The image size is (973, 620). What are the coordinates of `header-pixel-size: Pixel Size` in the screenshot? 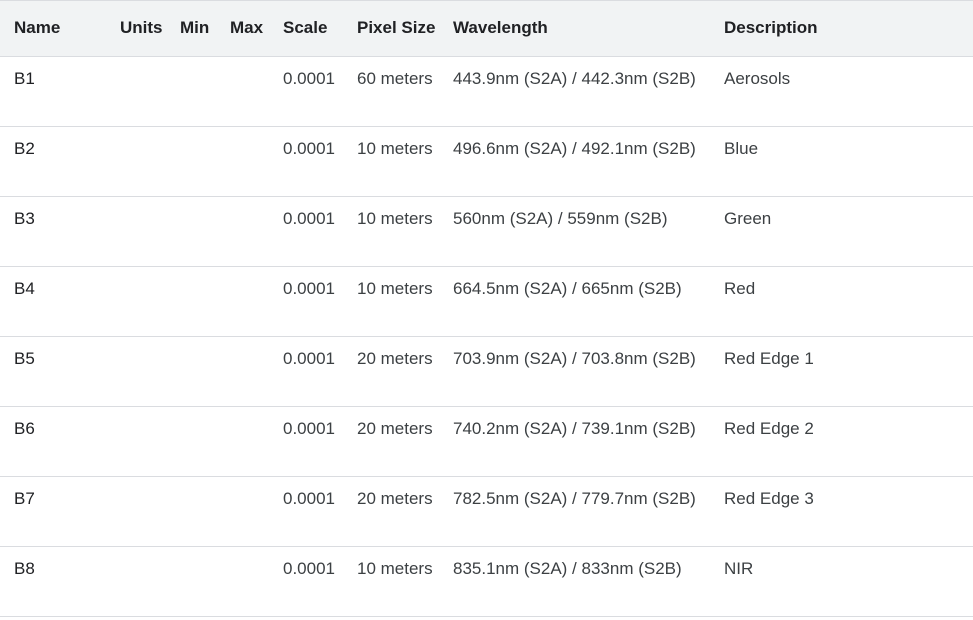 It's located at (398, 28).